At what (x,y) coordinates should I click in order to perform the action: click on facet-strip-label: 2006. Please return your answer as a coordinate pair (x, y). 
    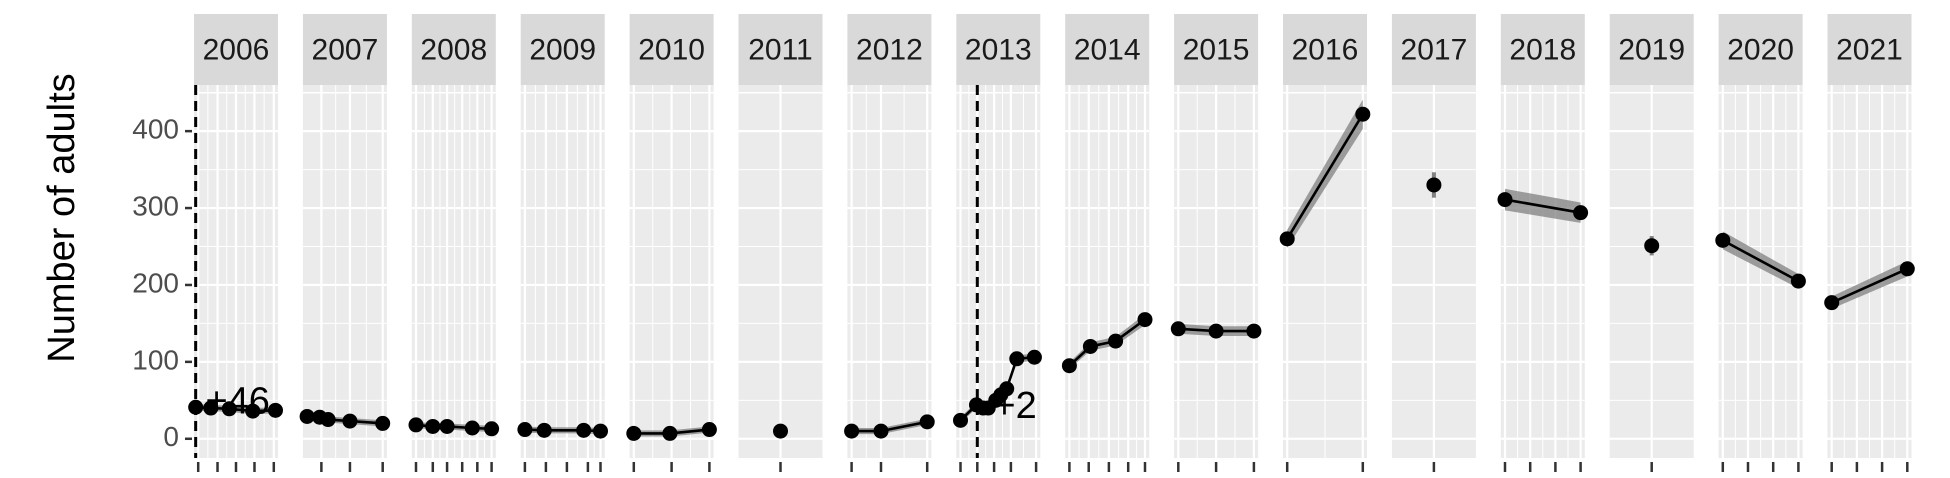
    Looking at the image, I should click on (236, 49).